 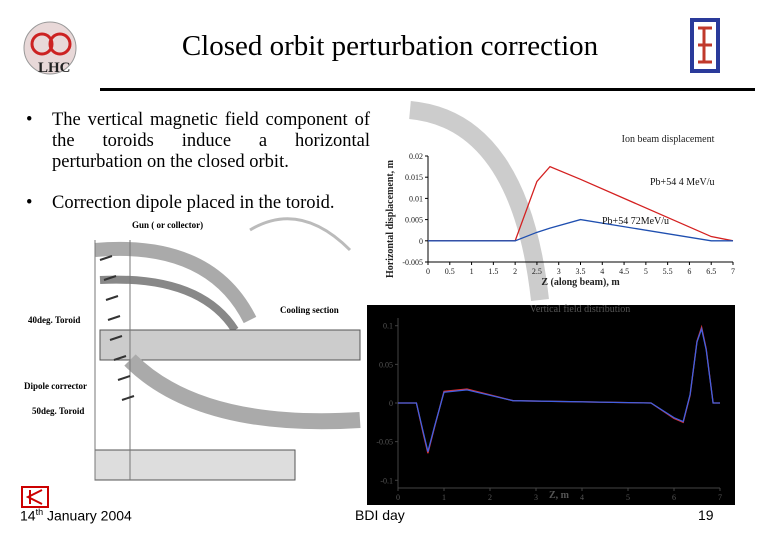 What do you see at coordinates (390, 46) in the screenshot?
I see `slide-title: Closed orbit perturbation correction` at bounding box center [390, 46].